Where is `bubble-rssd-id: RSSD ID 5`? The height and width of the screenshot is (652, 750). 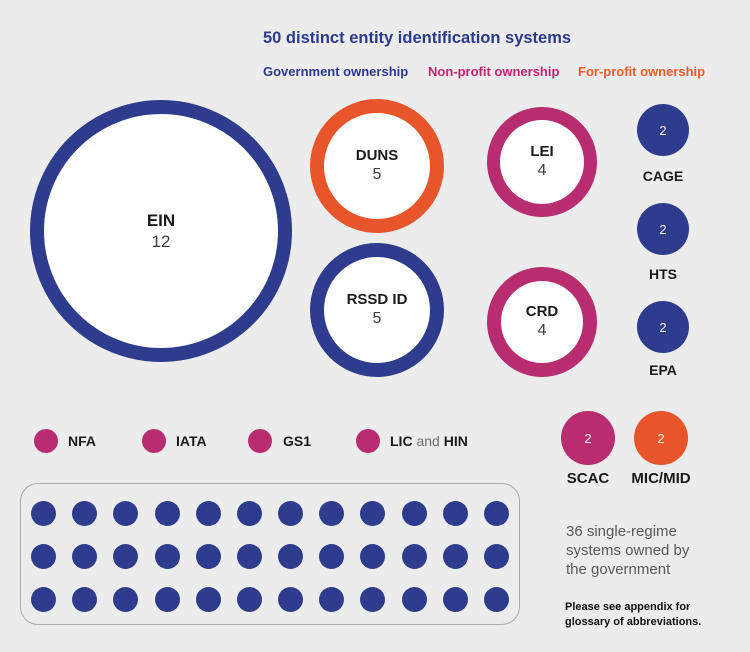 bubble-rssd-id: RSSD ID 5 is located at coordinates (377, 310).